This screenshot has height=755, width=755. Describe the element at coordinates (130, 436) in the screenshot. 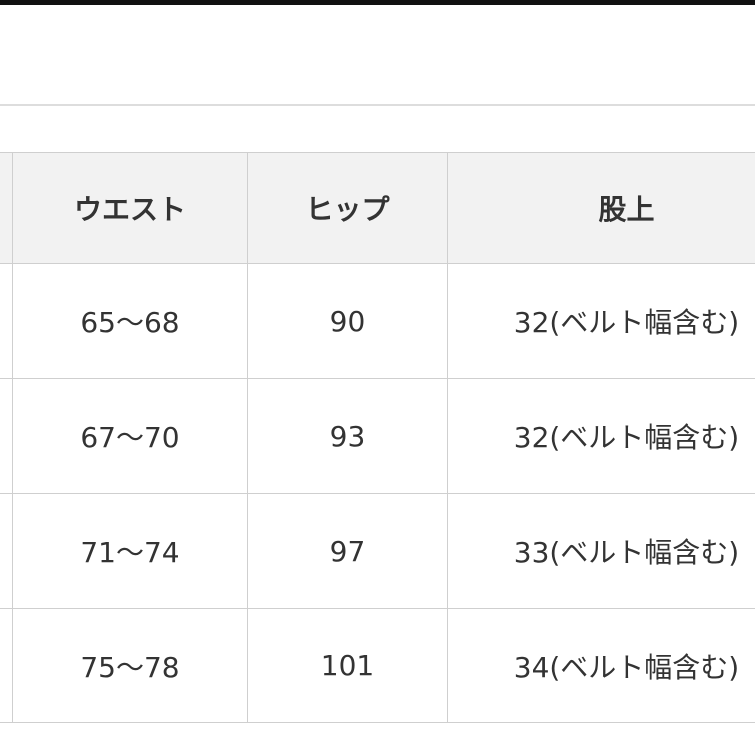

I see `table-cell: 67～70` at that location.